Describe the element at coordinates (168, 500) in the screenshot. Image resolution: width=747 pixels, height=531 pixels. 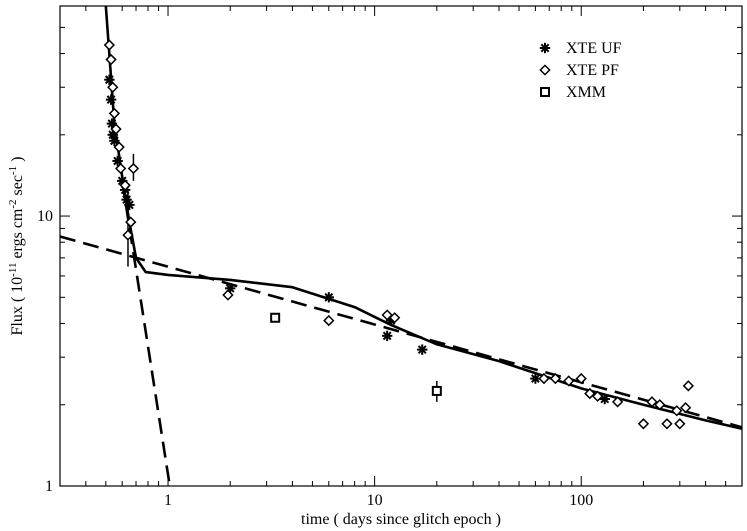
I see `x-tick-label: 1` at that location.